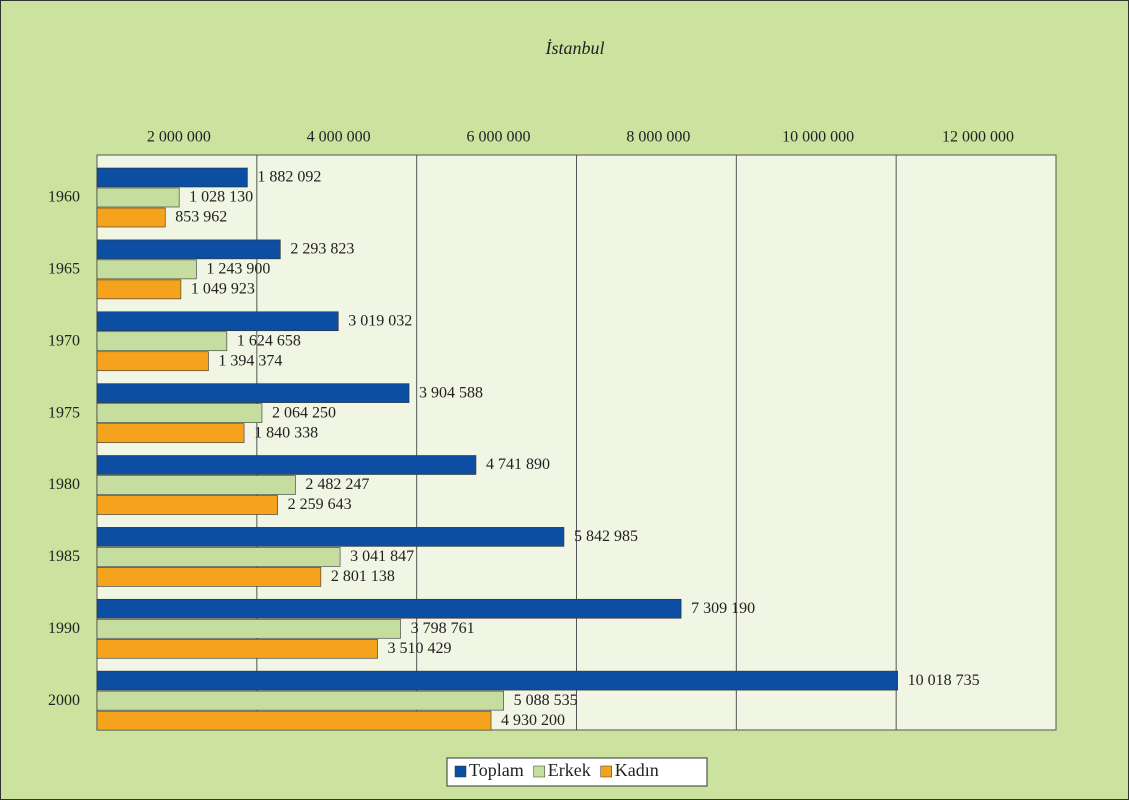 This screenshot has width=1129, height=800. I want to click on legend-label: Erkek, so click(569, 770).